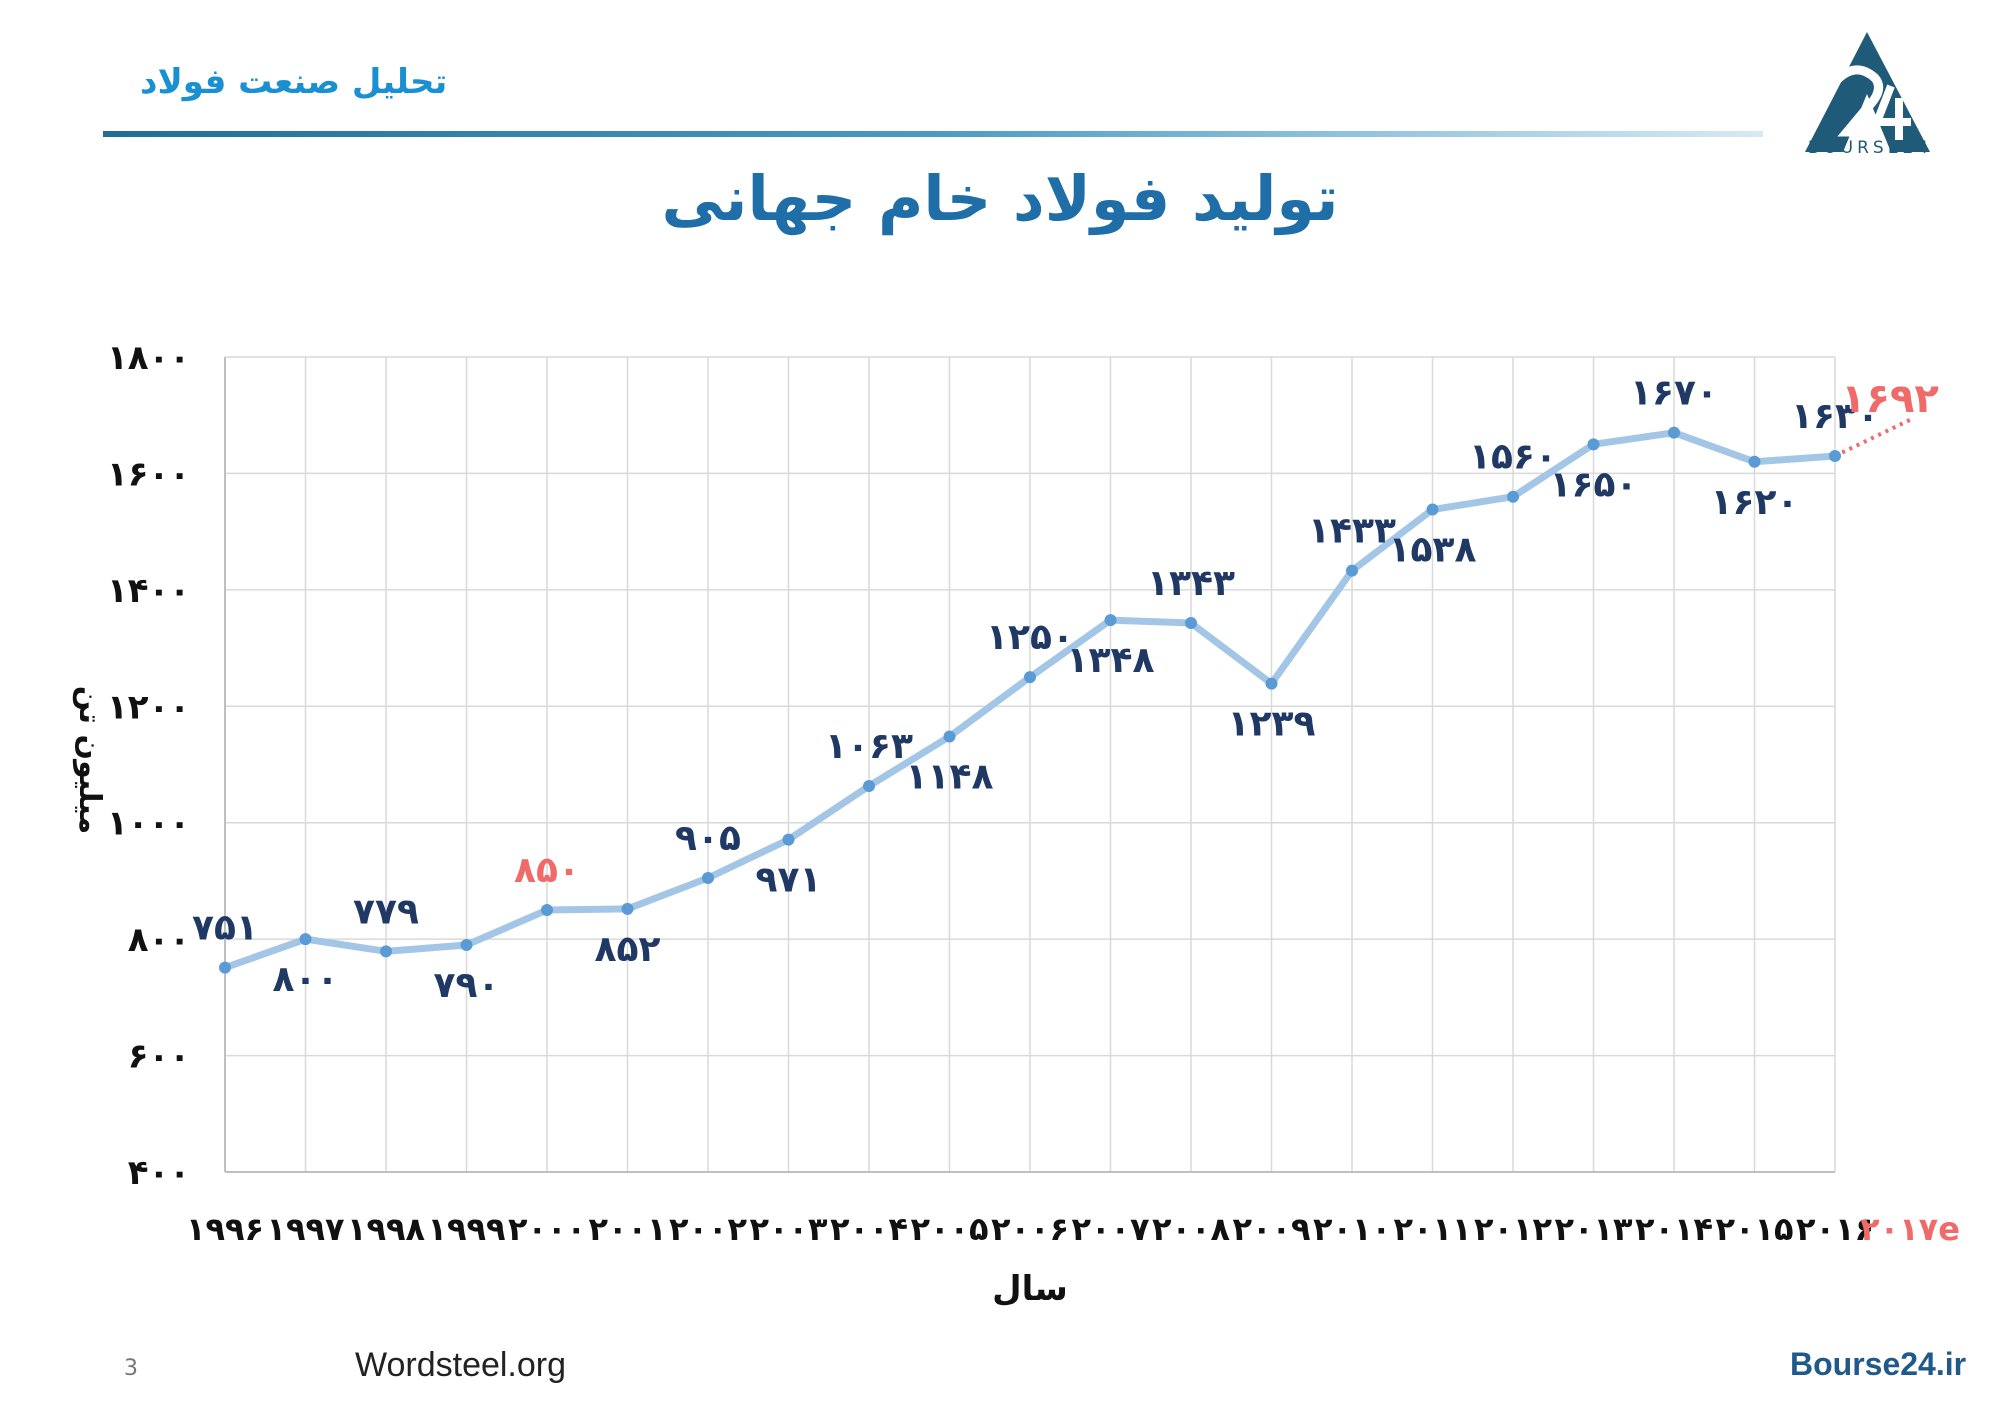  I want to click on data-label: ۱۲۳۹, so click(1272, 724).